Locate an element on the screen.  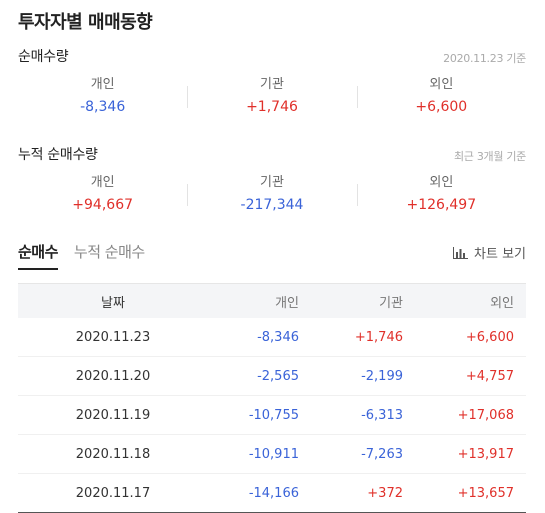
table-row: 2020.11.17 -14,166 +372 +13,657 is located at coordinates (272, 493).